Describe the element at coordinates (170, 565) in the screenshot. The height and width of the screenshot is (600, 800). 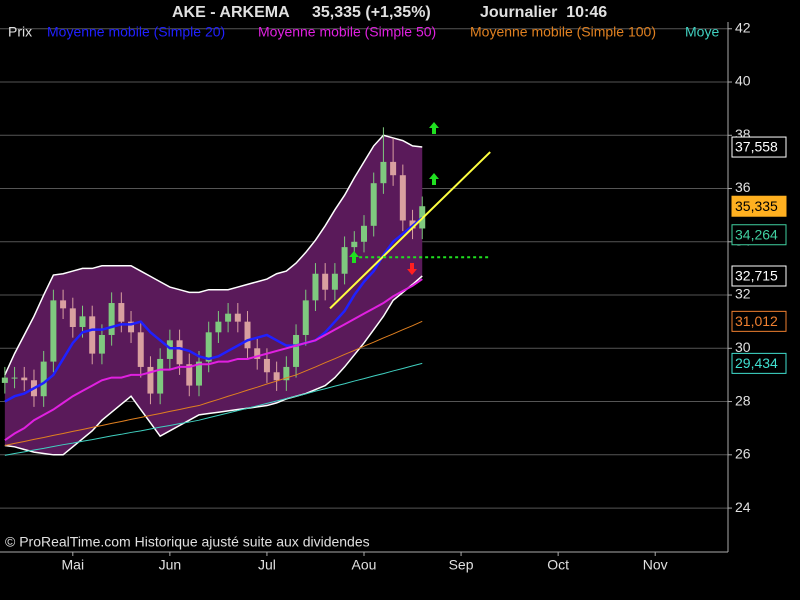
I see `x-tick-label: Jun` at that location.